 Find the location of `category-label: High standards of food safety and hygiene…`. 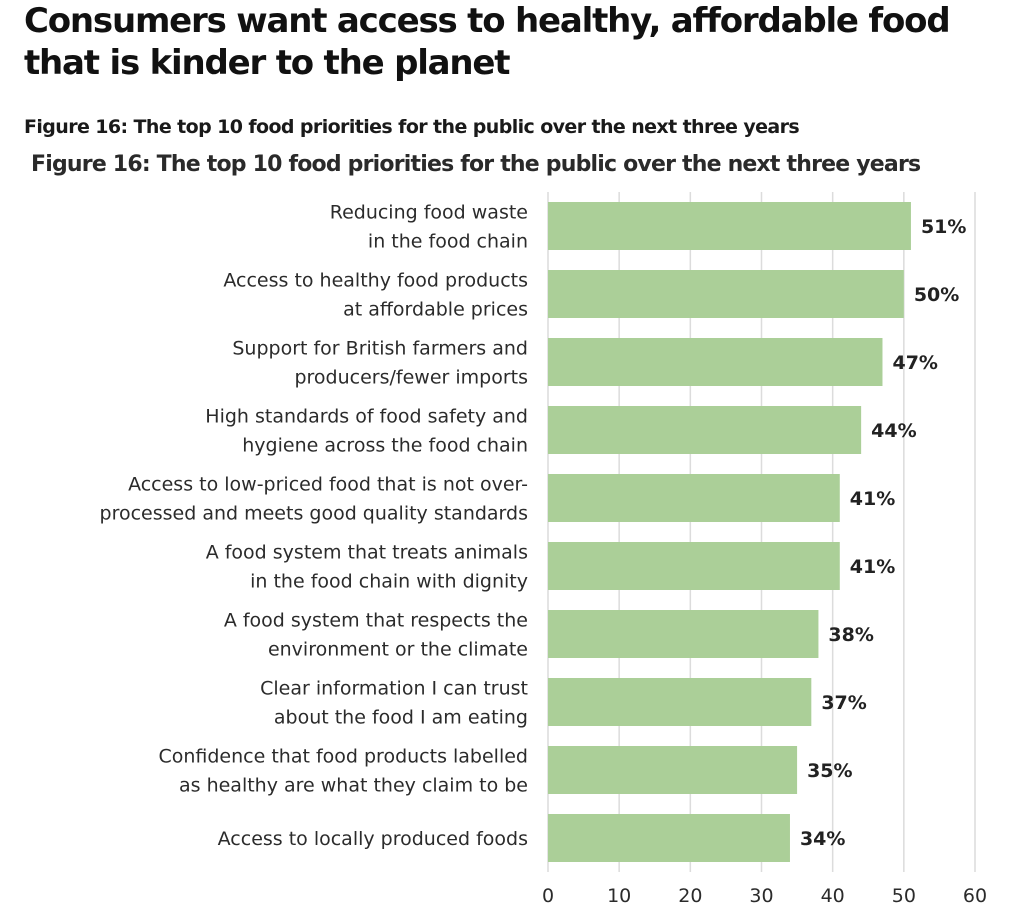

category-label: High standards of food safety and hygiene… is located at coordinates (366, 431).